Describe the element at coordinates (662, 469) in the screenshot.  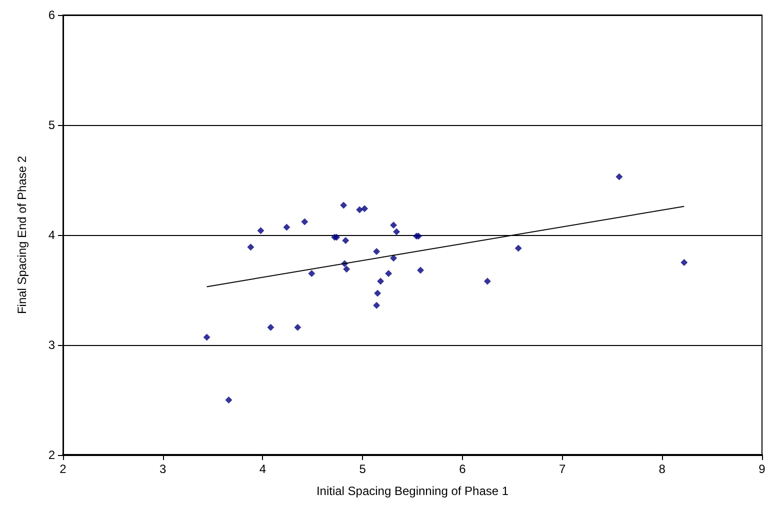
I see `x-tick-label: 8` at that location.